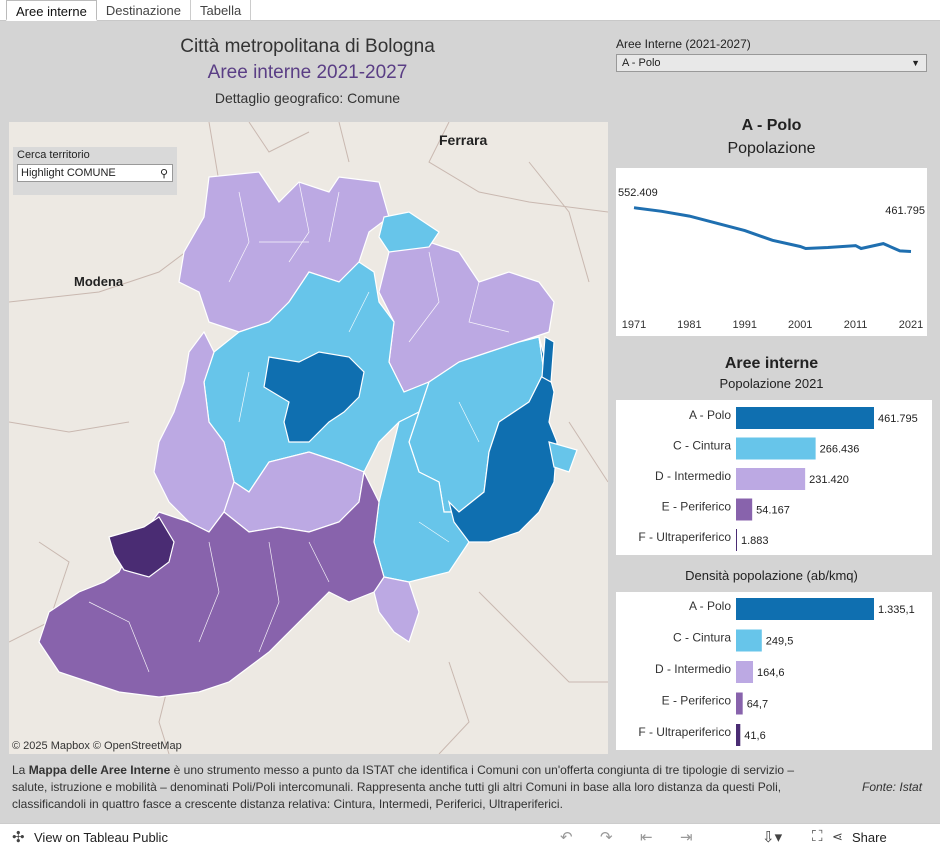  Describe the element at coordinates (163, 174) in the screenshot. I see `search-icon: ⚲` at that location.